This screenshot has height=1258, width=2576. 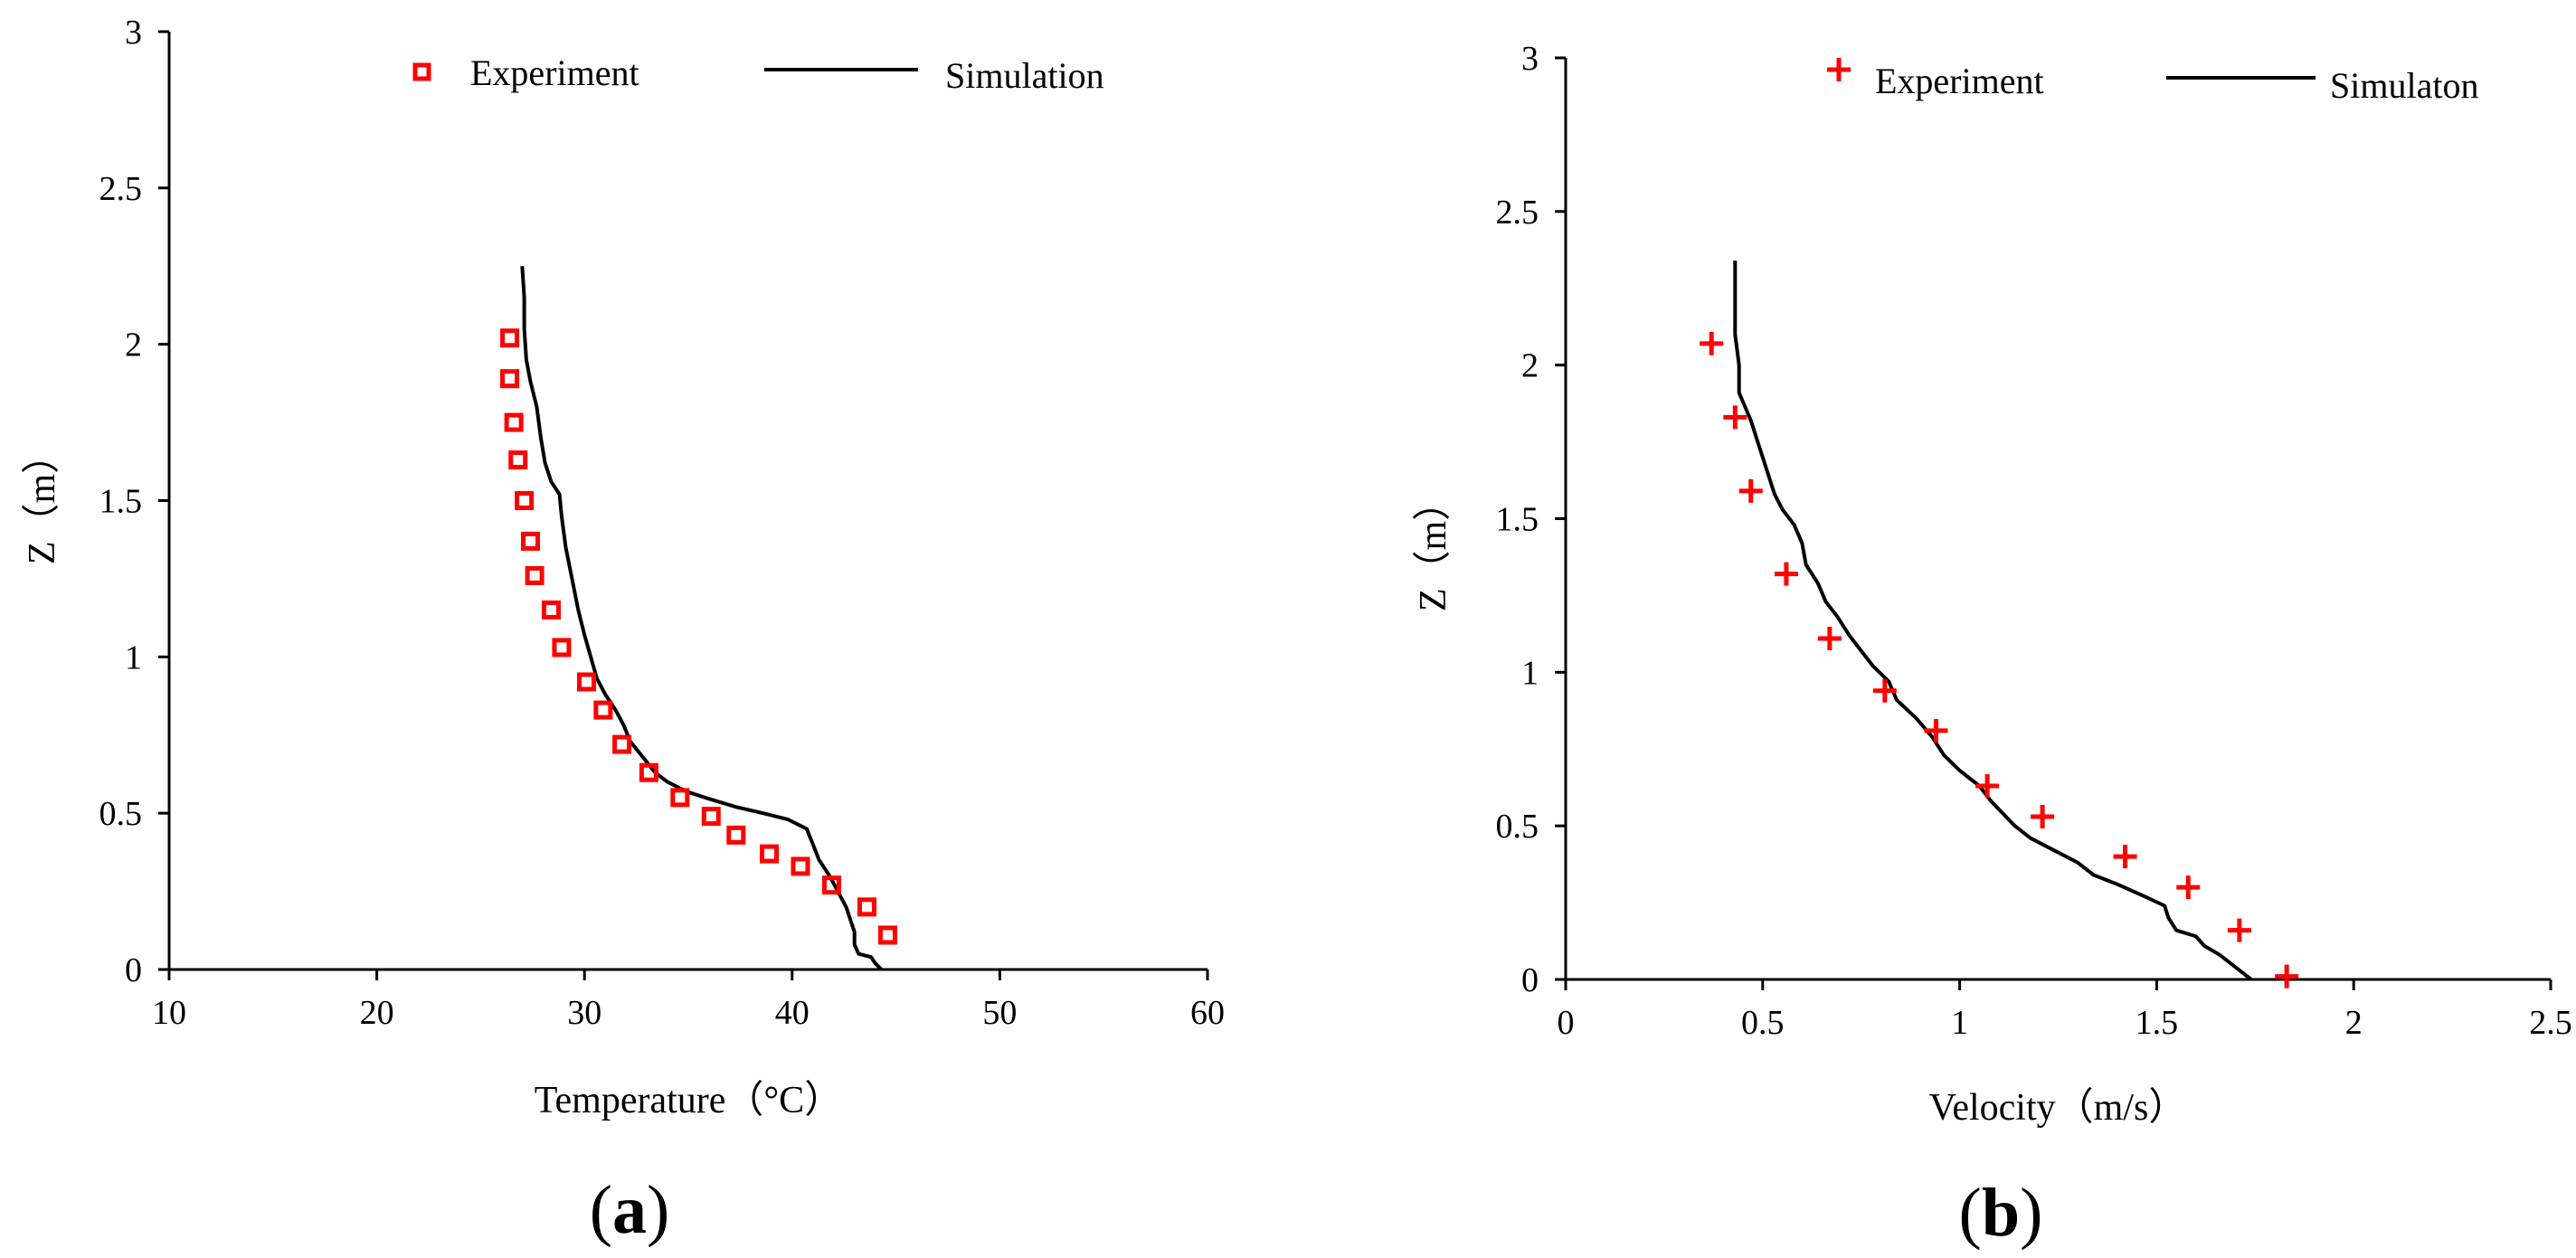 I want to click on chart-b-y-axis-title: Z（m）, so click(x=1434, y=547).